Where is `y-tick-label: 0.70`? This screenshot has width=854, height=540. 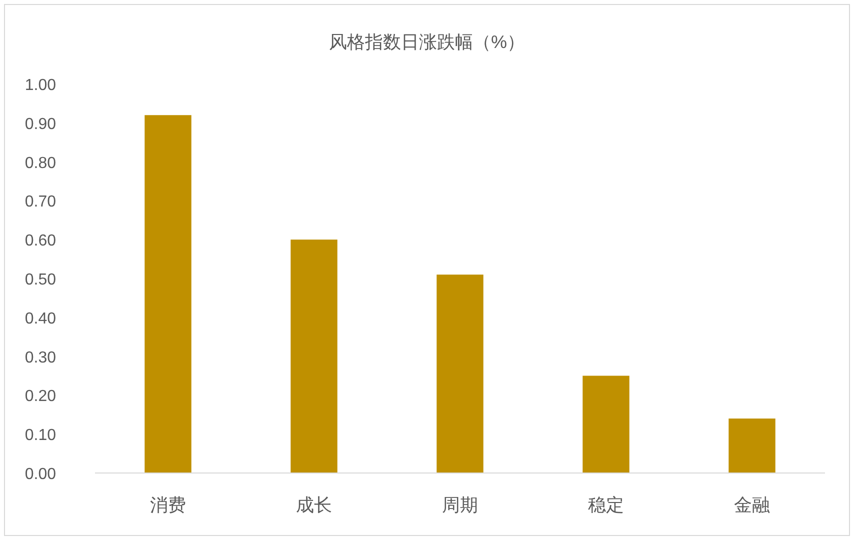 y-tick-label: 0.70 is located at coordinates (40, 202).